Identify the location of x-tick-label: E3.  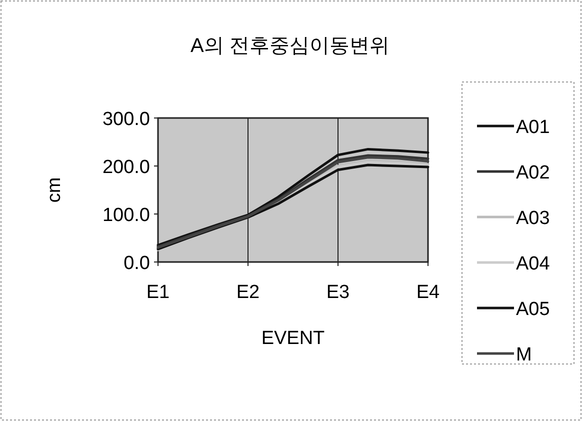
(338, 292).